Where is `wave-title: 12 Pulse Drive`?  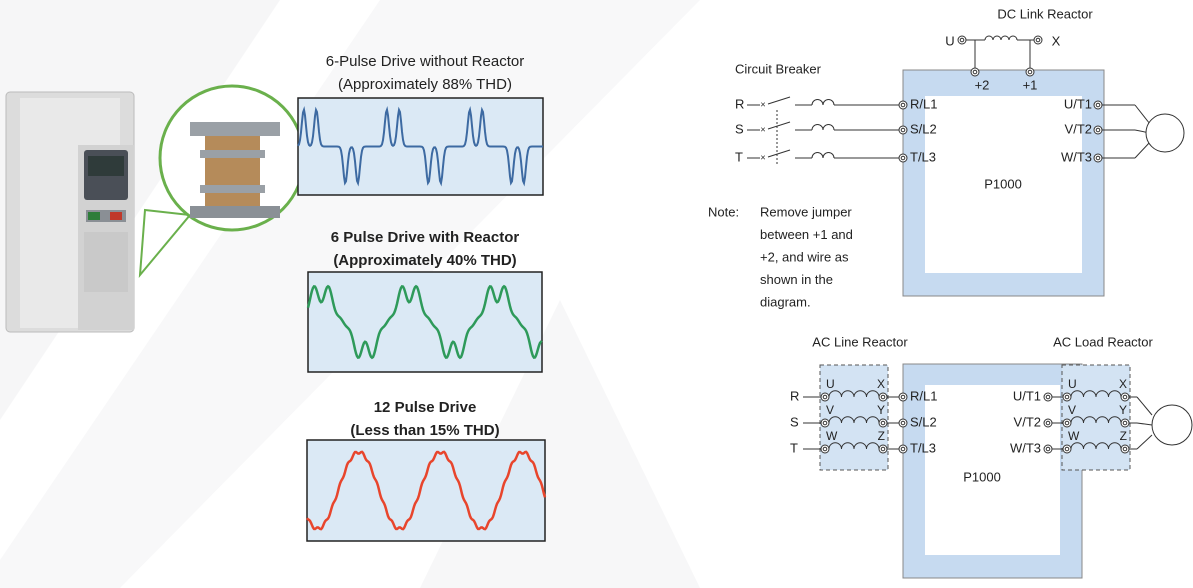
wave-title: 12 Pulse Drive is located at coordinates (425, 407).